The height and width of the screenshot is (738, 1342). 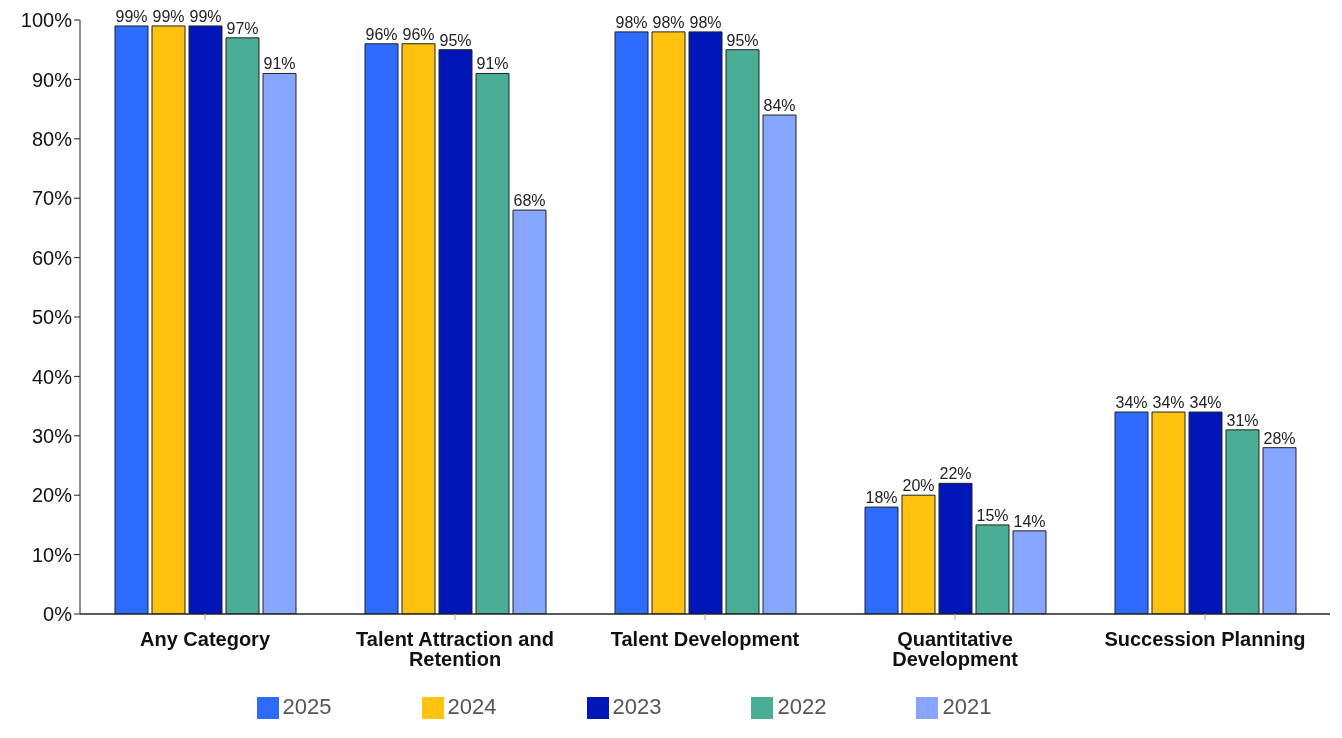 What do you see at coordinates (1279, 438) in the screenshot?
I see `data-label: 28%` at bounding box center [1279, 438].